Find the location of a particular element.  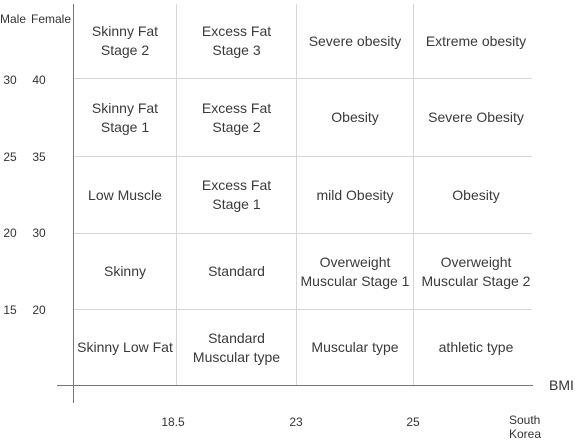

grid-cell: Skinny is located at coordinates (125, 271).